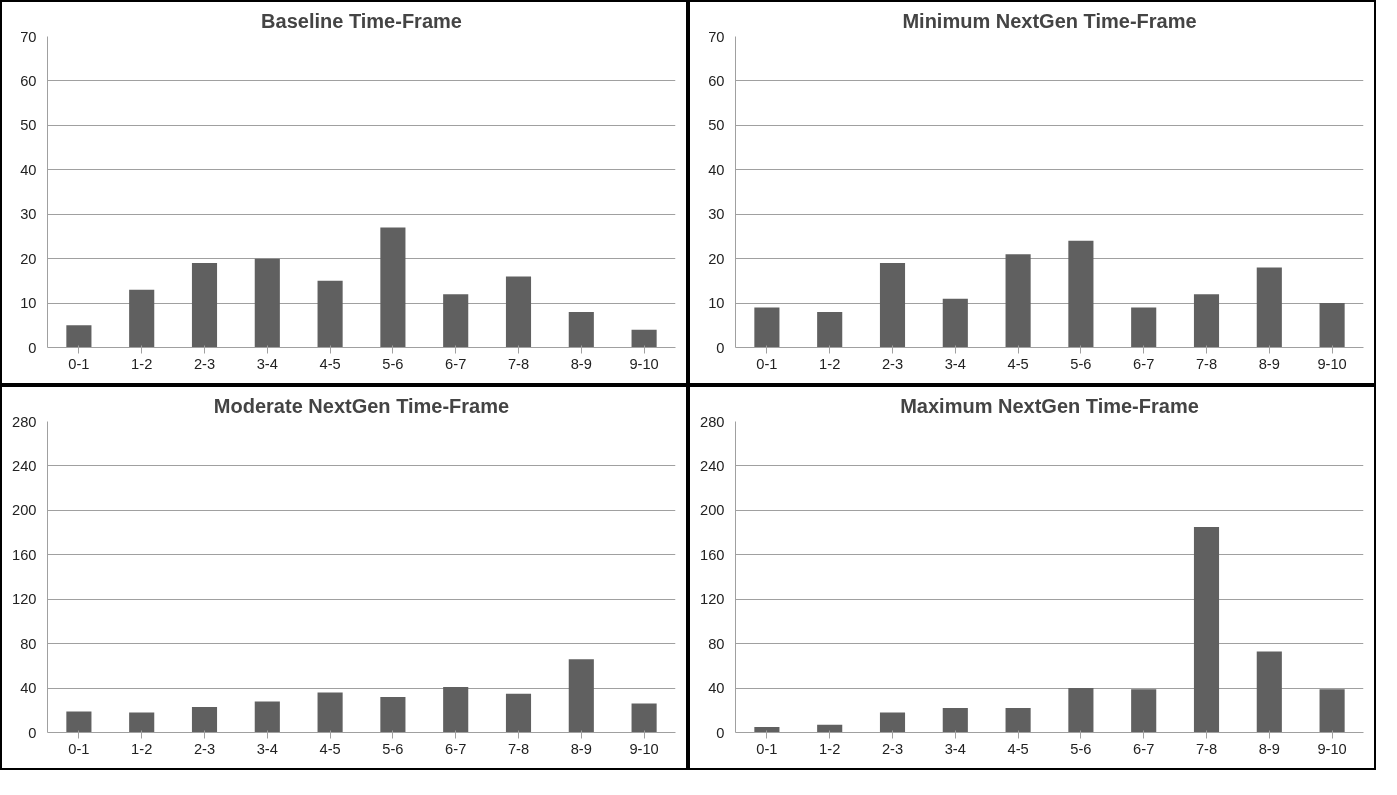 This screenshot has width=1397, height=795. Describe the element at coordinates (1049, 405) in the screenshot. I see `chart-title: Maximum NextGen Time-Frame` at that location.